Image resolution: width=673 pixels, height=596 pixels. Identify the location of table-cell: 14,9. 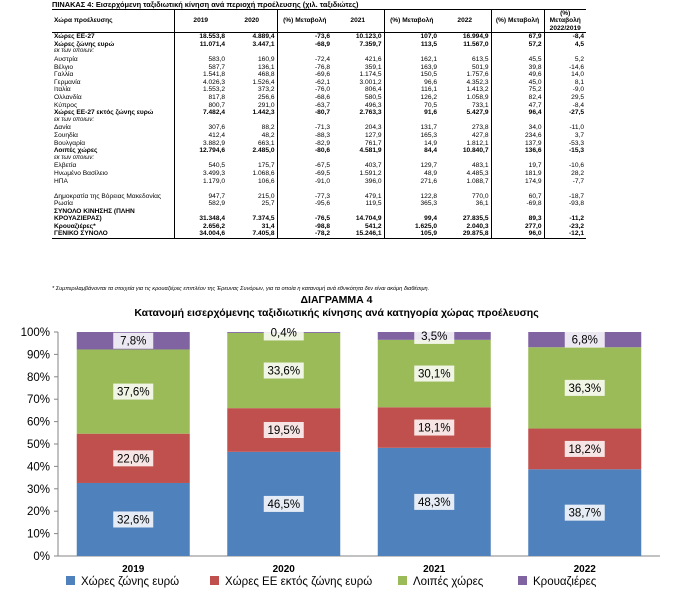
(411, 143).